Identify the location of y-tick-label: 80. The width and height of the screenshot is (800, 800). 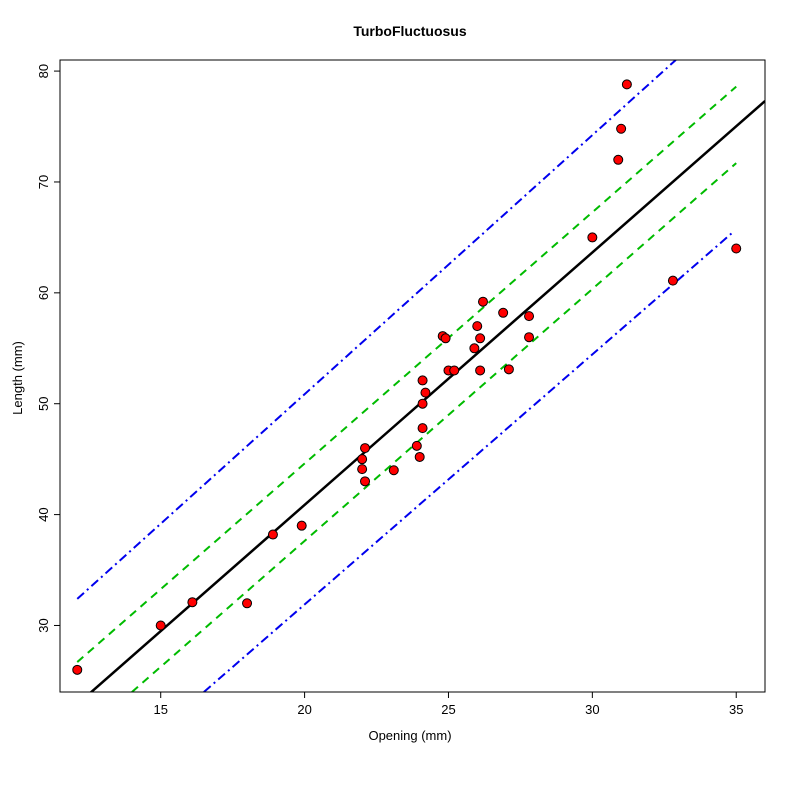
(43, 71).